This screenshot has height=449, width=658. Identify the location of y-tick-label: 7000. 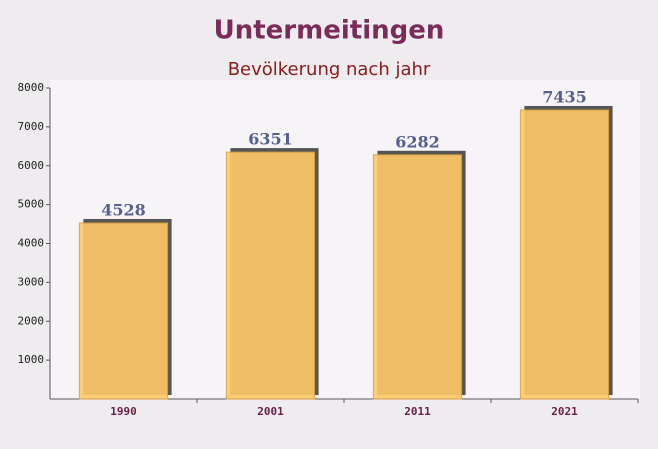
(31, 126).